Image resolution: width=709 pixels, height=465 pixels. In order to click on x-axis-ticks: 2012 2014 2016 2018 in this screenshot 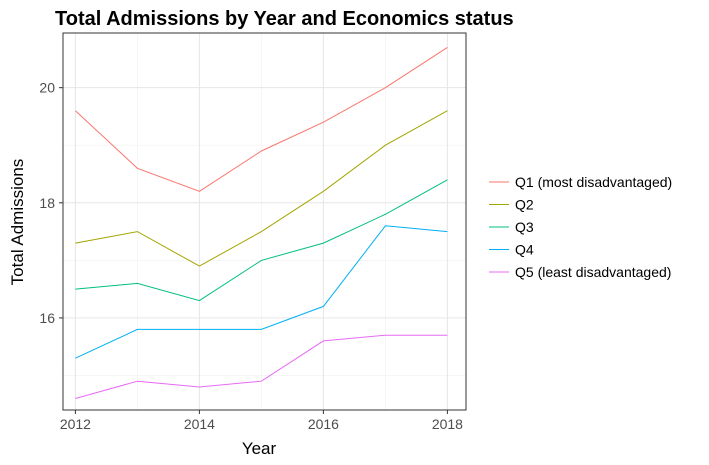, I will do `click(261, 421)`.